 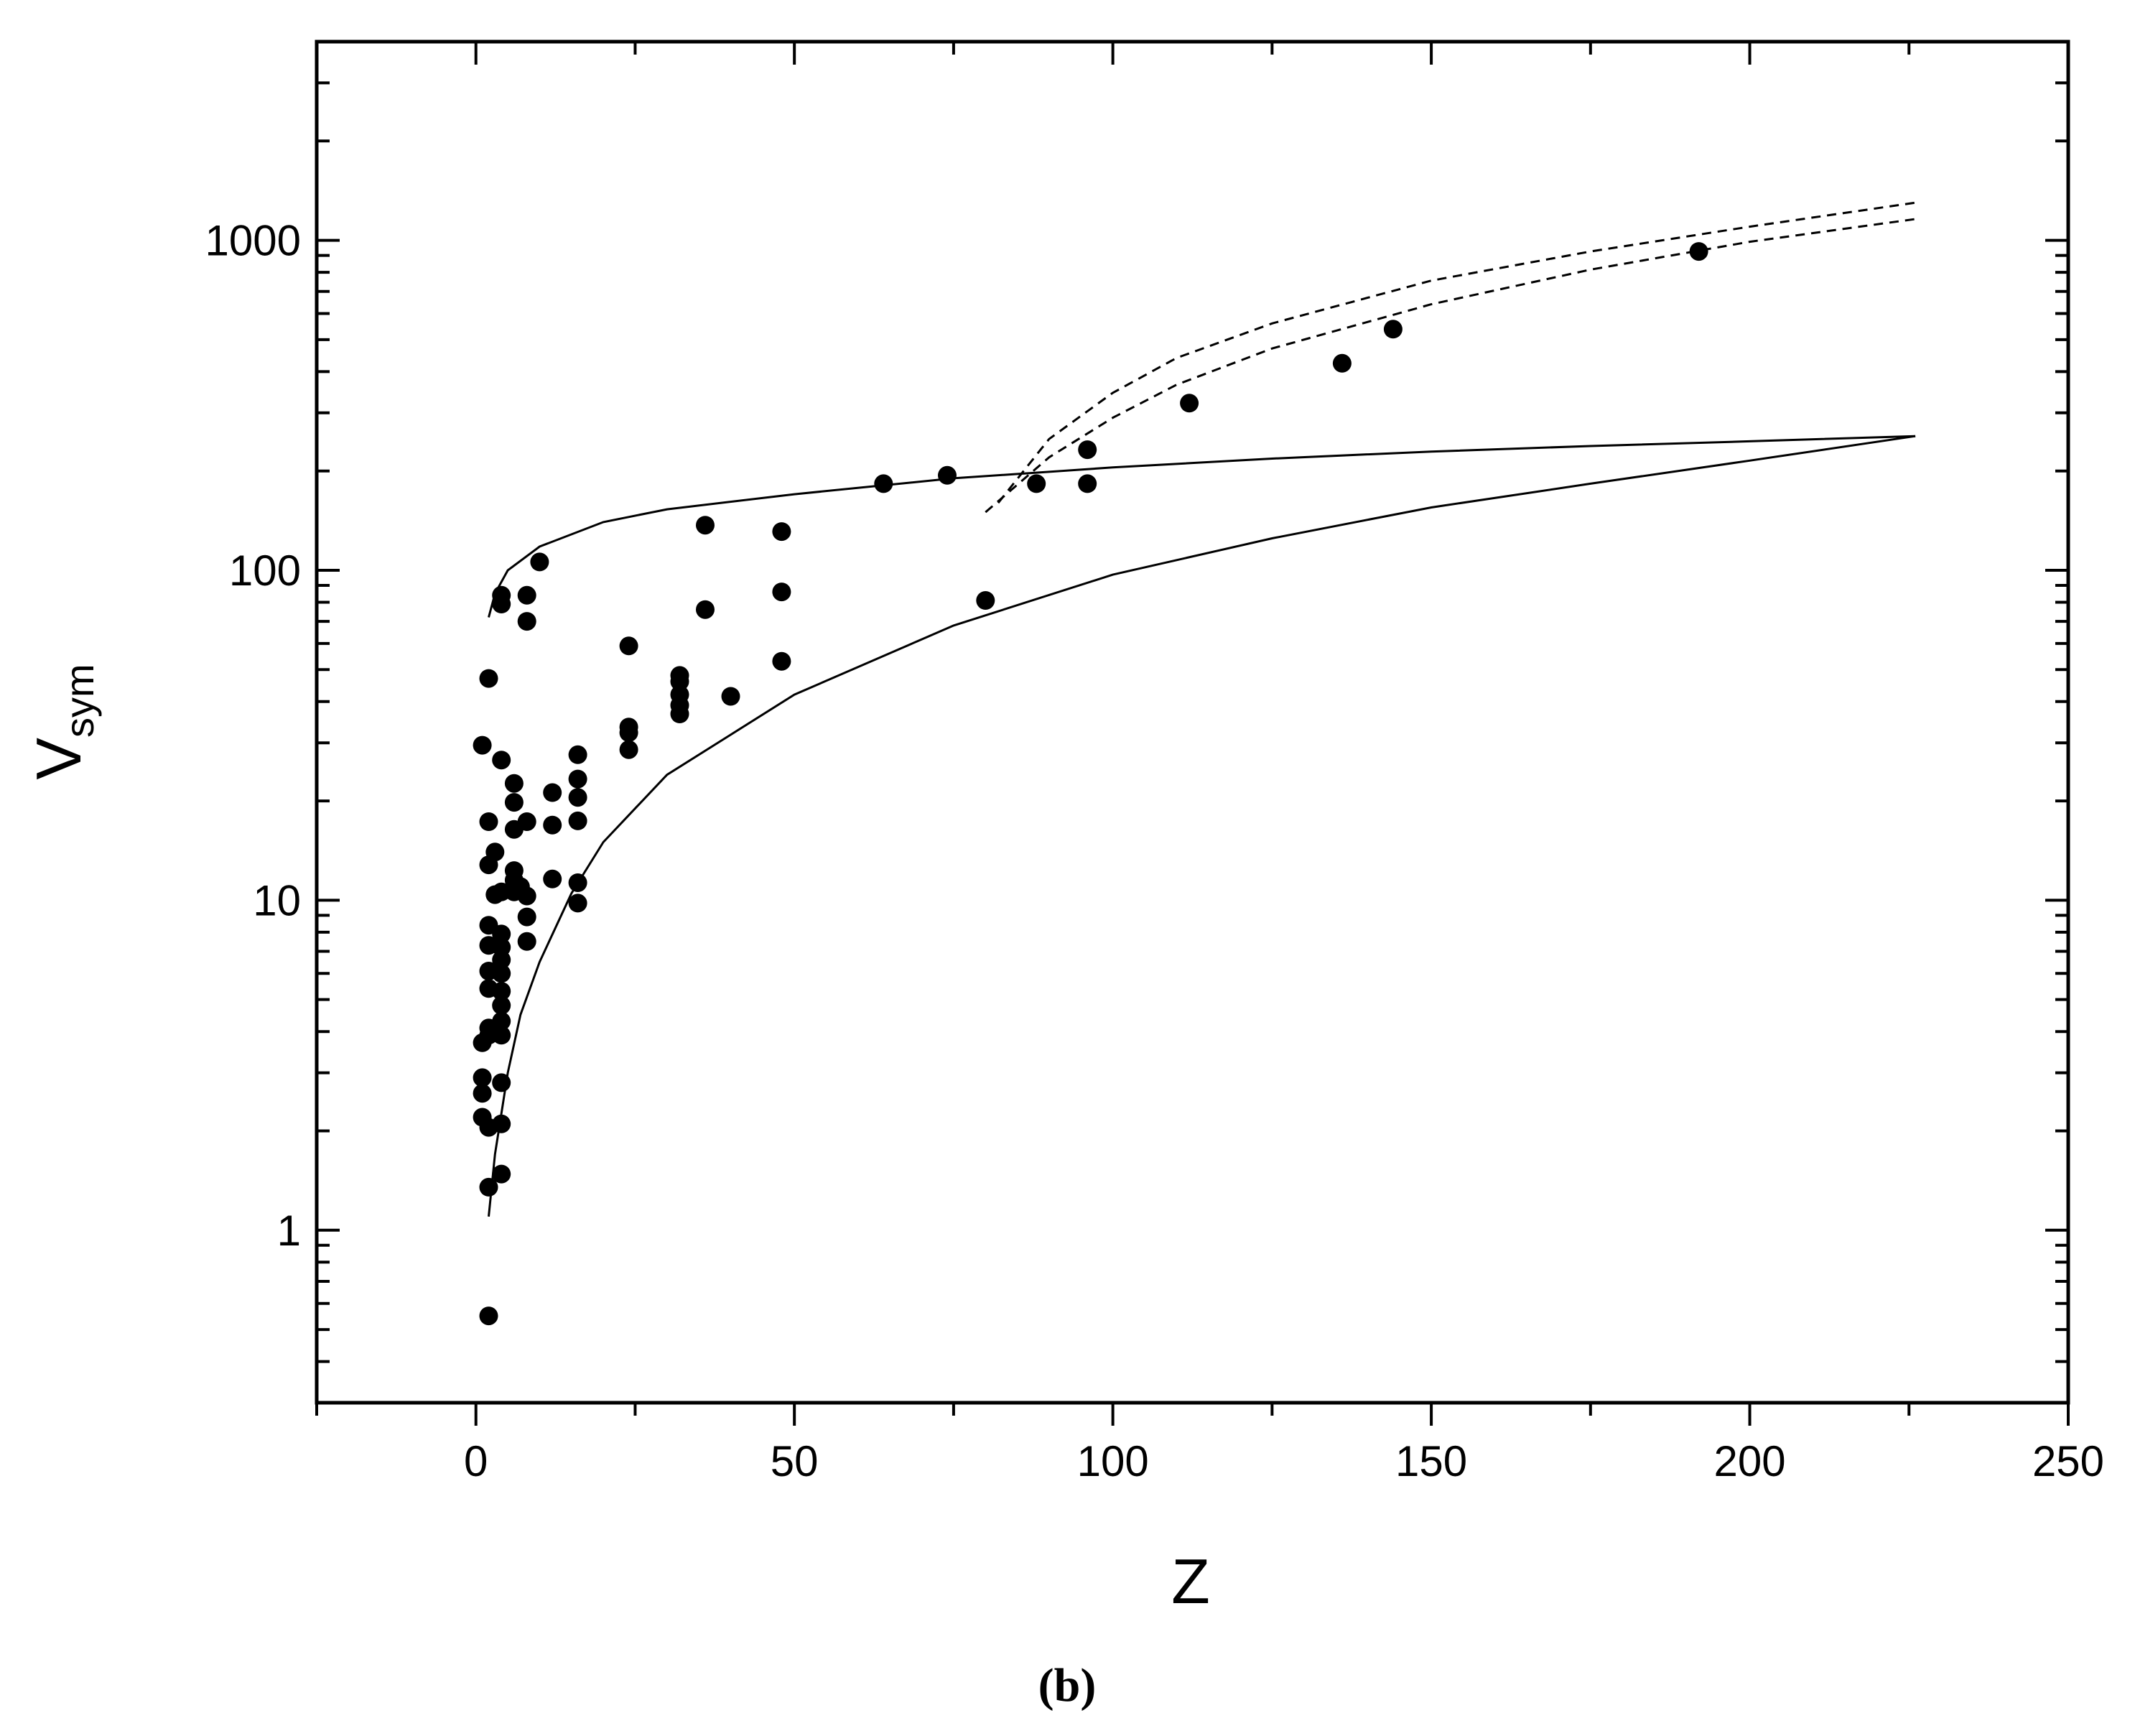 I want to click on figure-caption: (b), so click(x=1067, y=1686).